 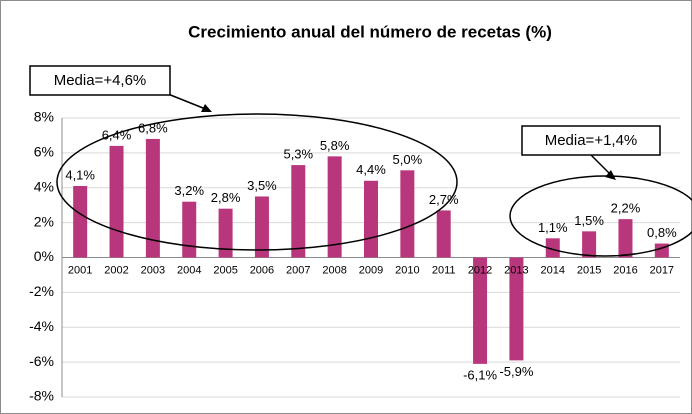 I want to click on x-tick-label: 2008, so click(x=334, y=270).